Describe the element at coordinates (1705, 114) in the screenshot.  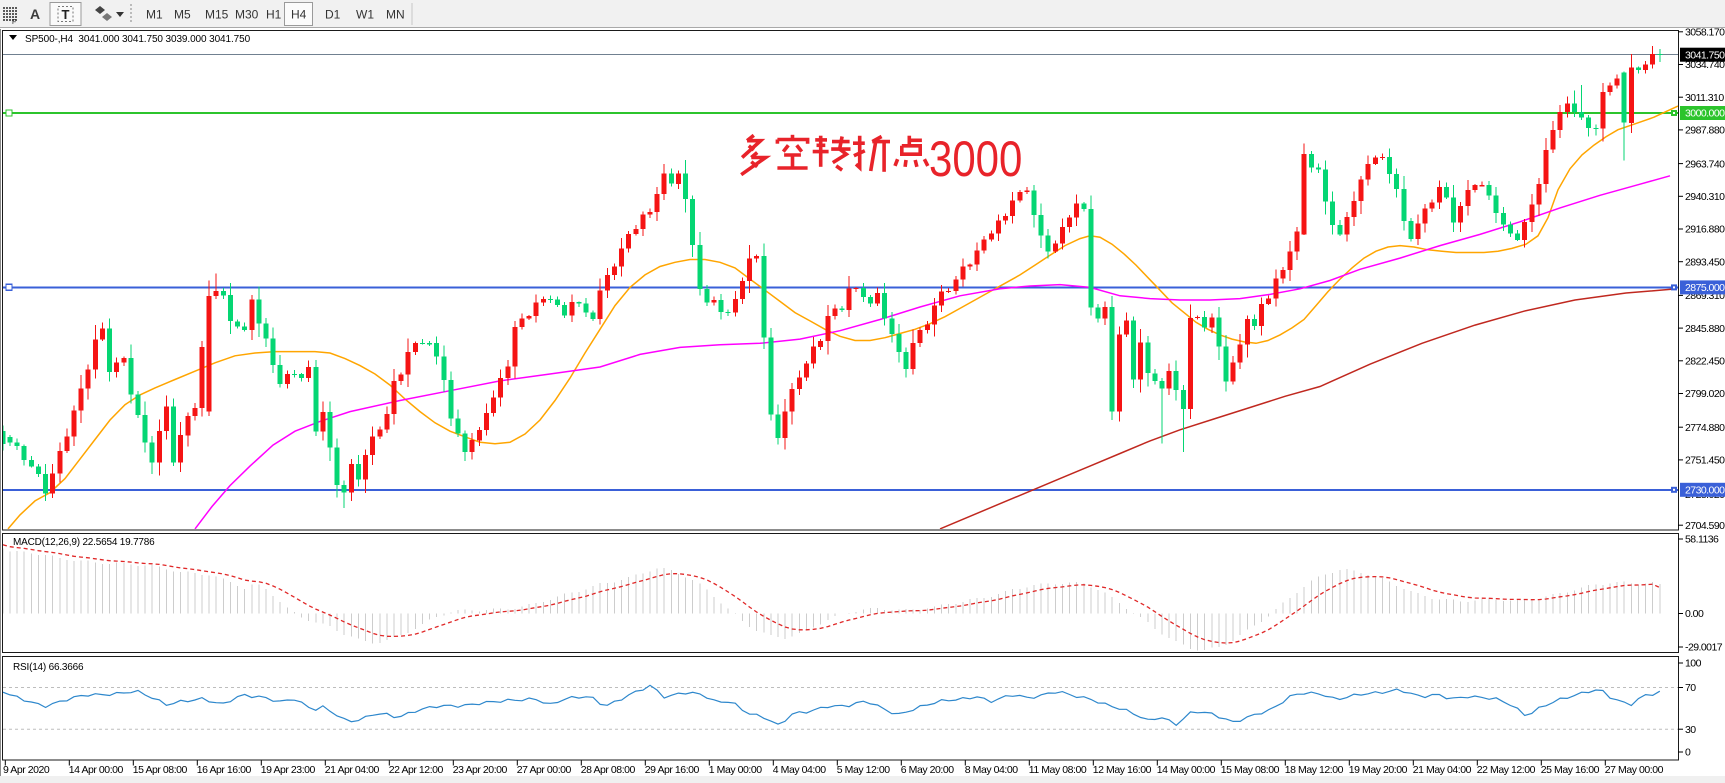
I see `svg-text: 3000.000` at that location.